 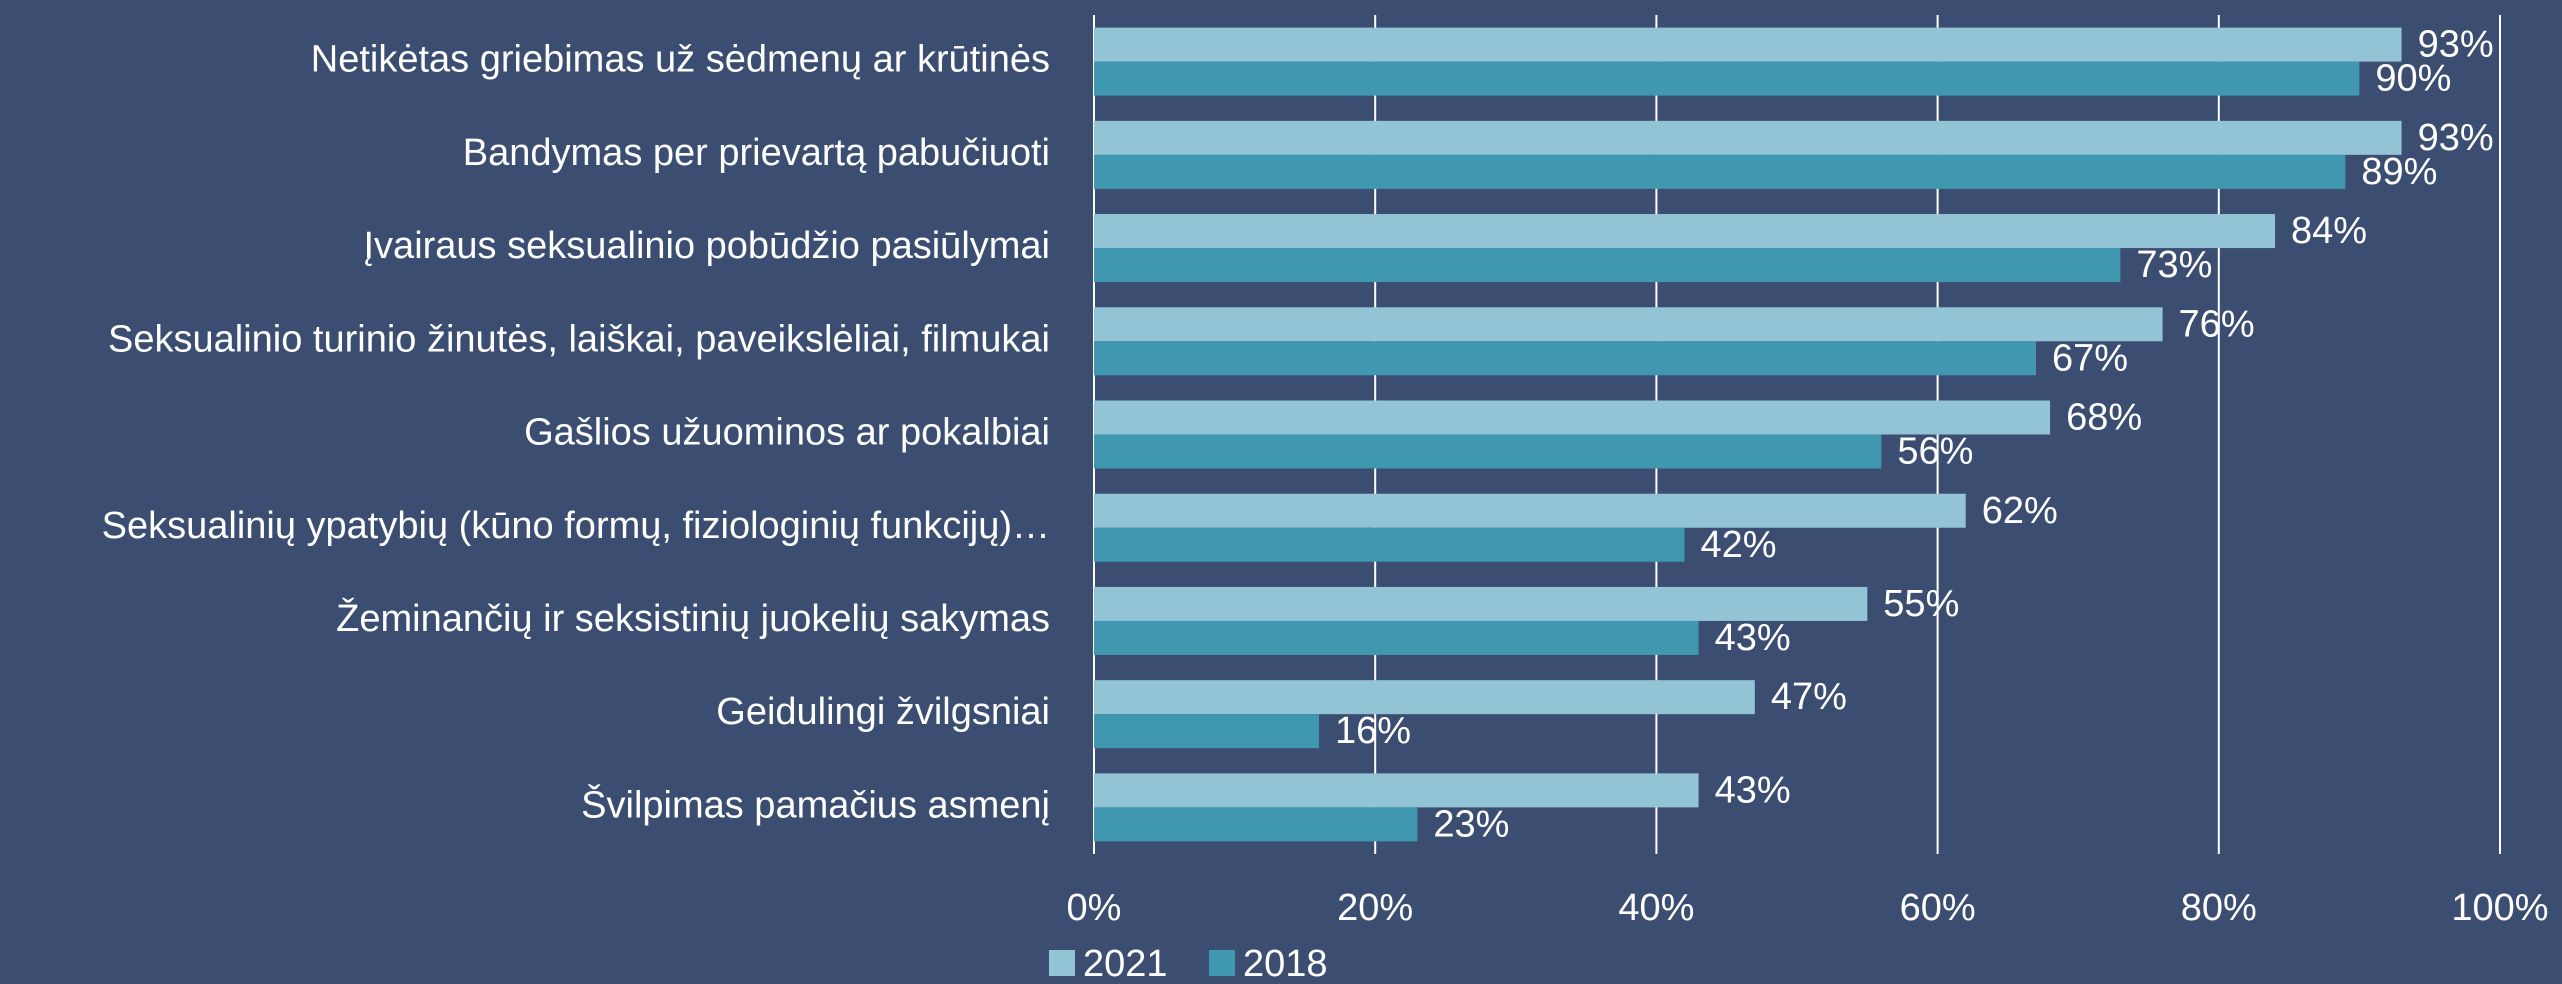 What do you see at coordinates (756, 153) in the screenshot?
I see `y-tick-label: Bandymas per prievartą pabučiuoti` at bounding box center [756, 153].